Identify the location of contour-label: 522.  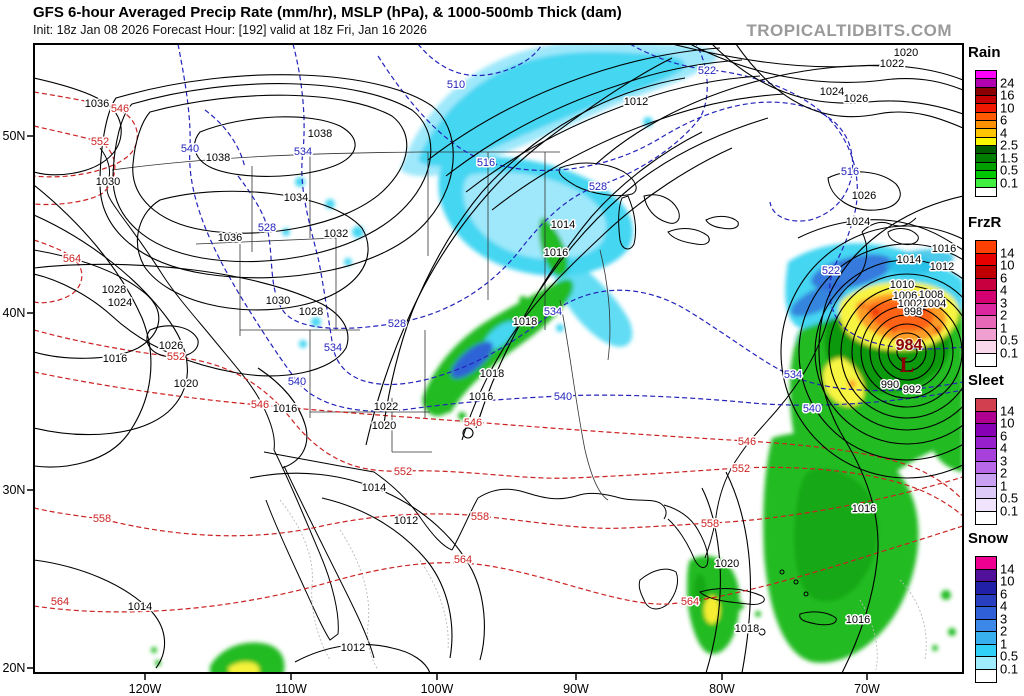
(831, 271).